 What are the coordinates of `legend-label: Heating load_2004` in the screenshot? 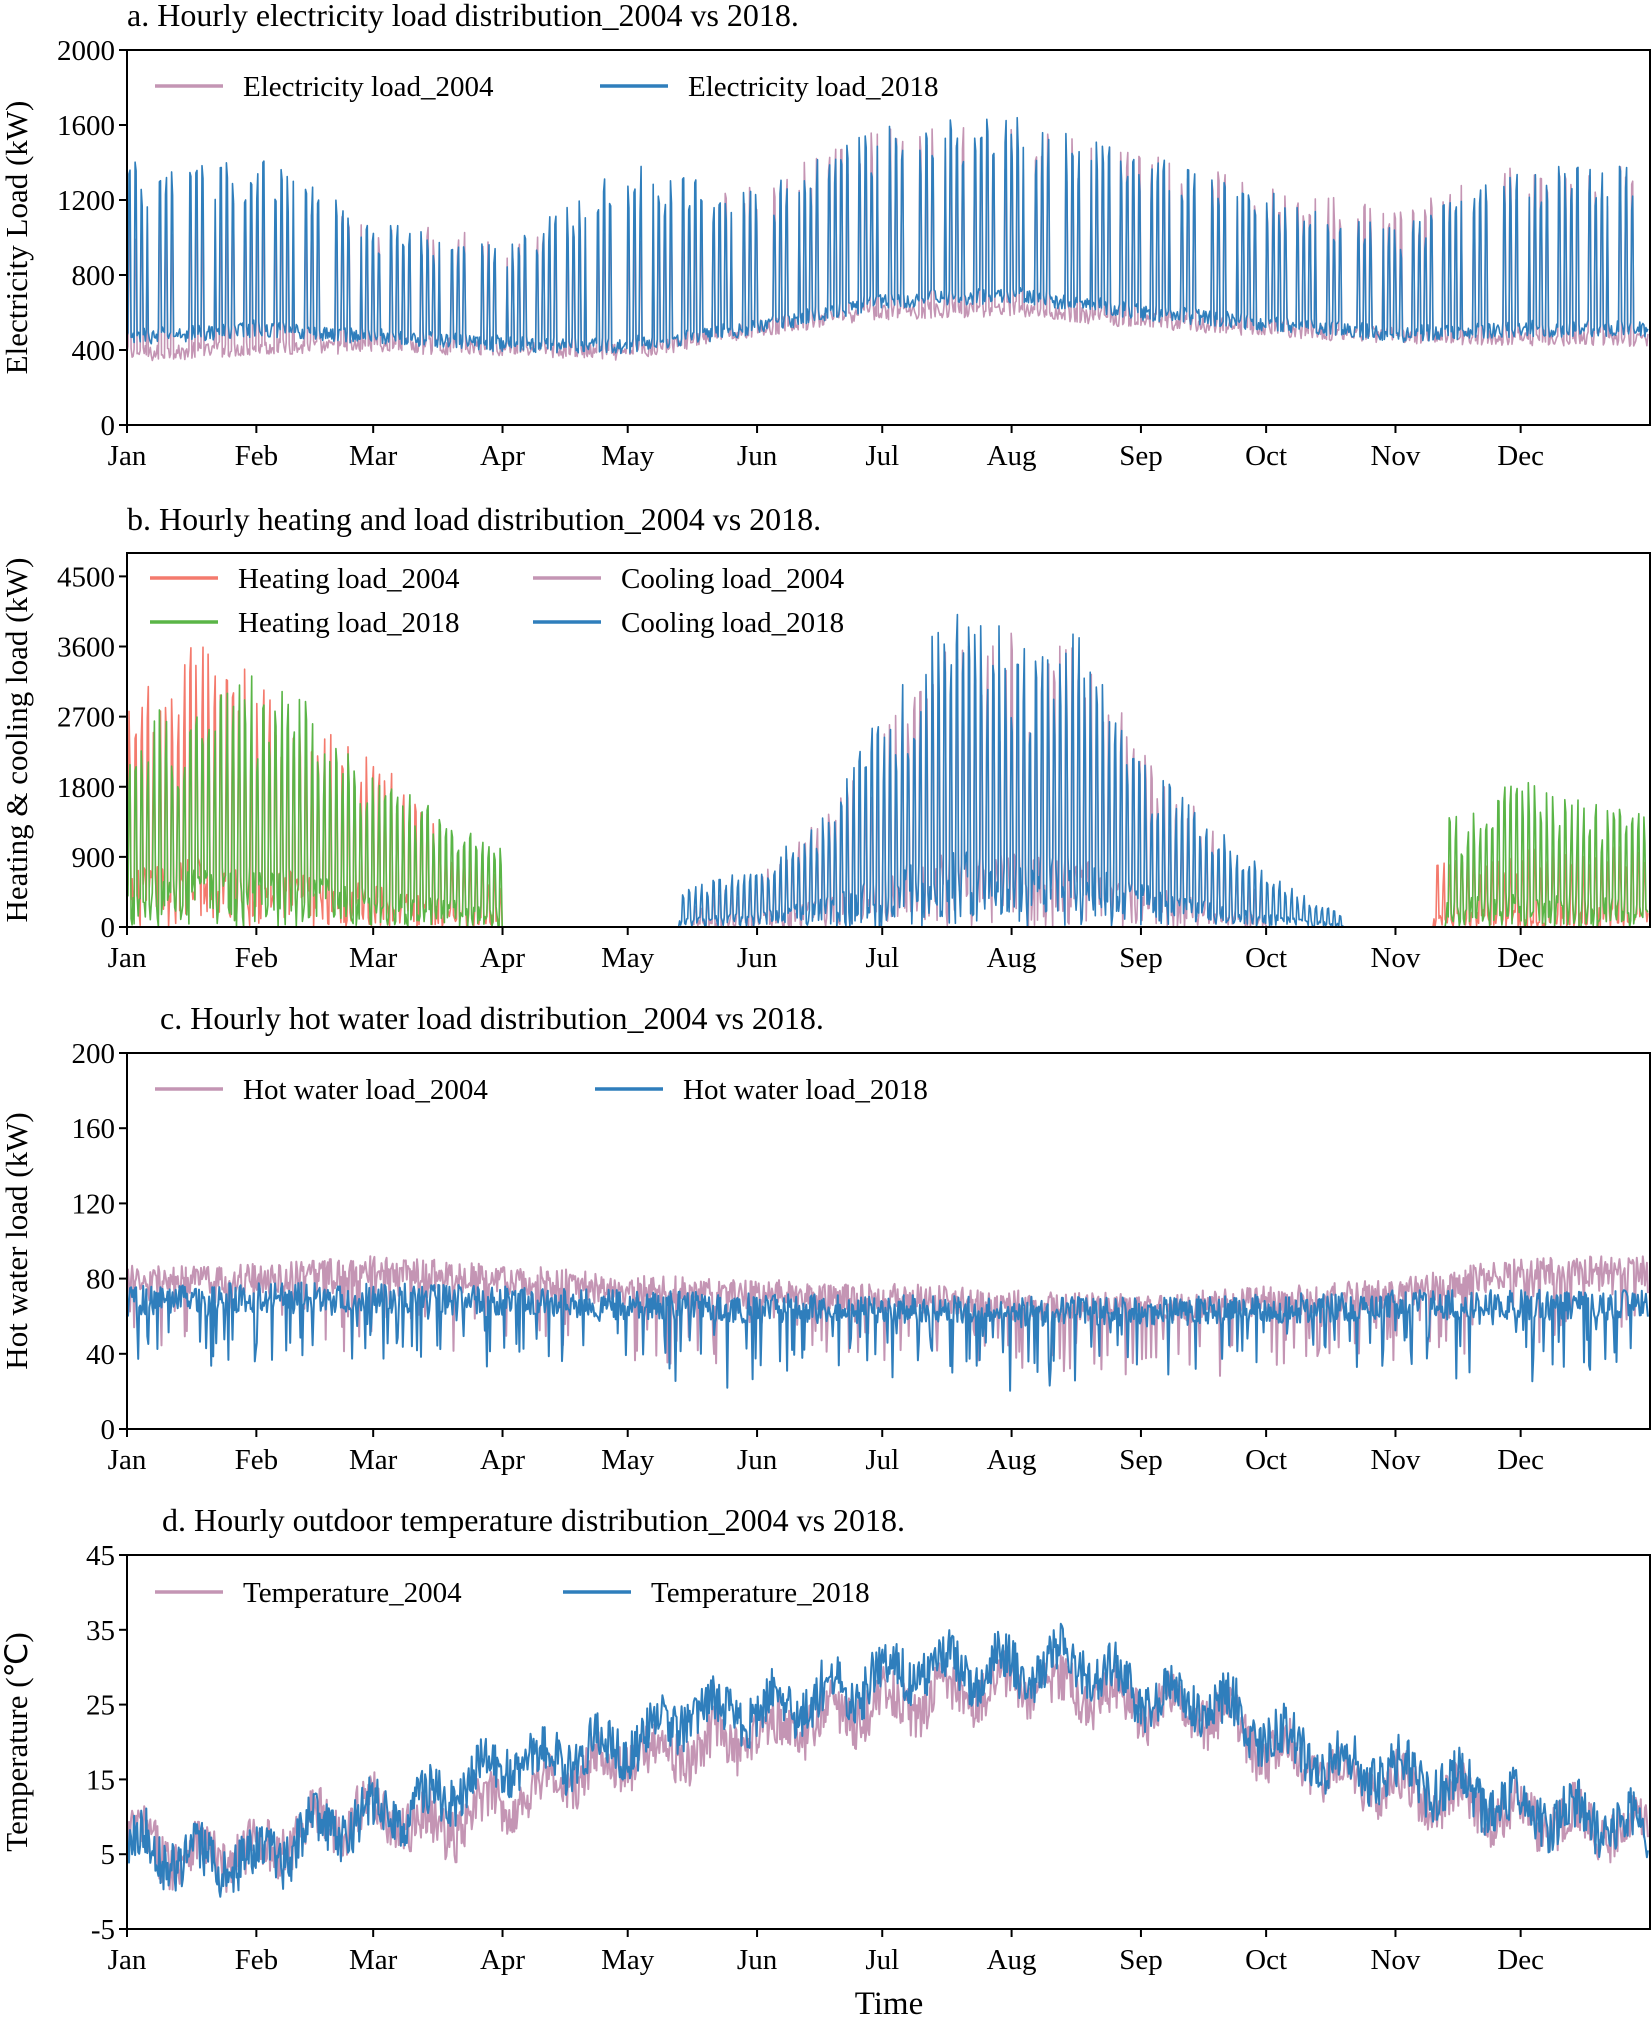 It's located at (349, 579).